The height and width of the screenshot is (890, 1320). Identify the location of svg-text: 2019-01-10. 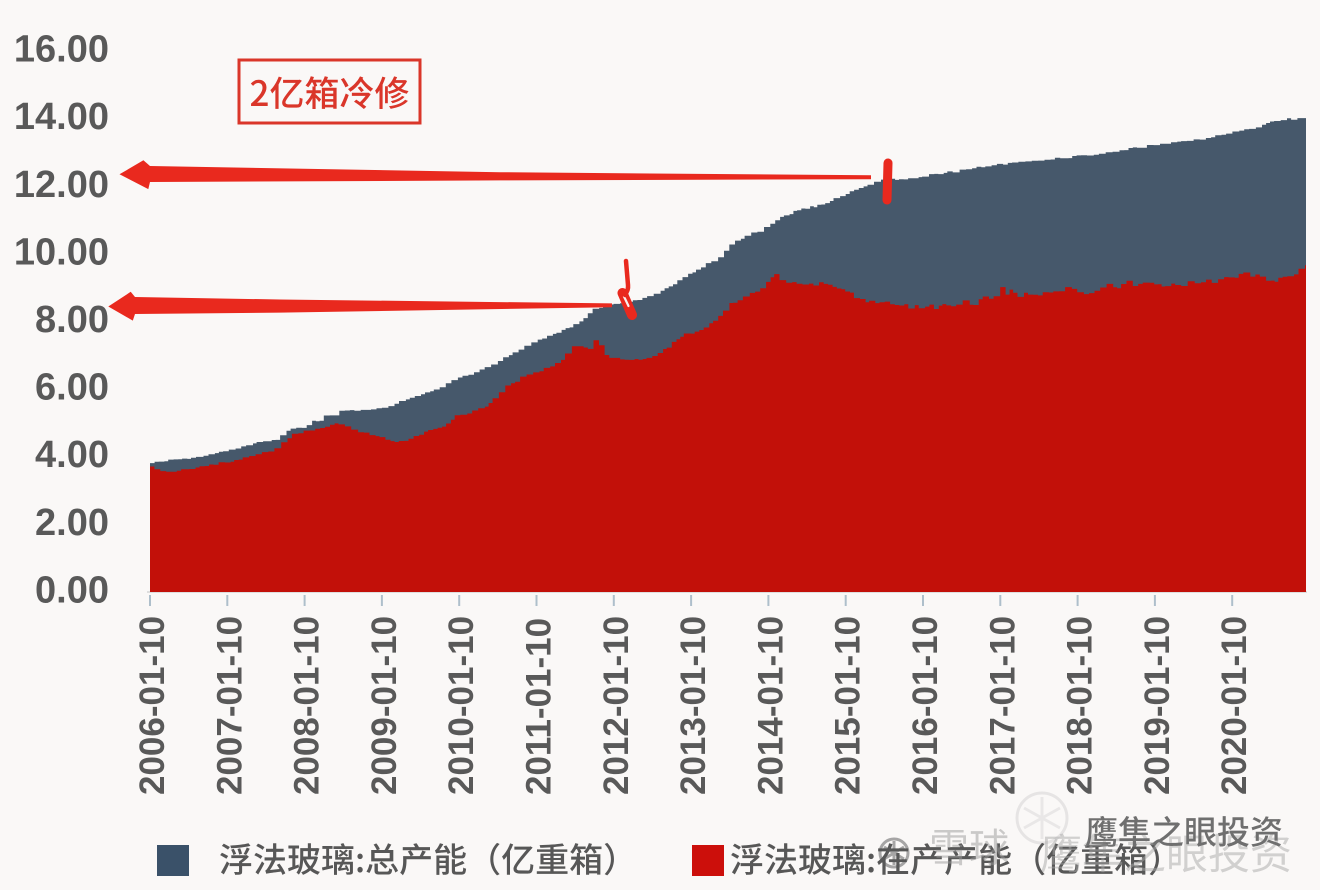
(1157, 705).